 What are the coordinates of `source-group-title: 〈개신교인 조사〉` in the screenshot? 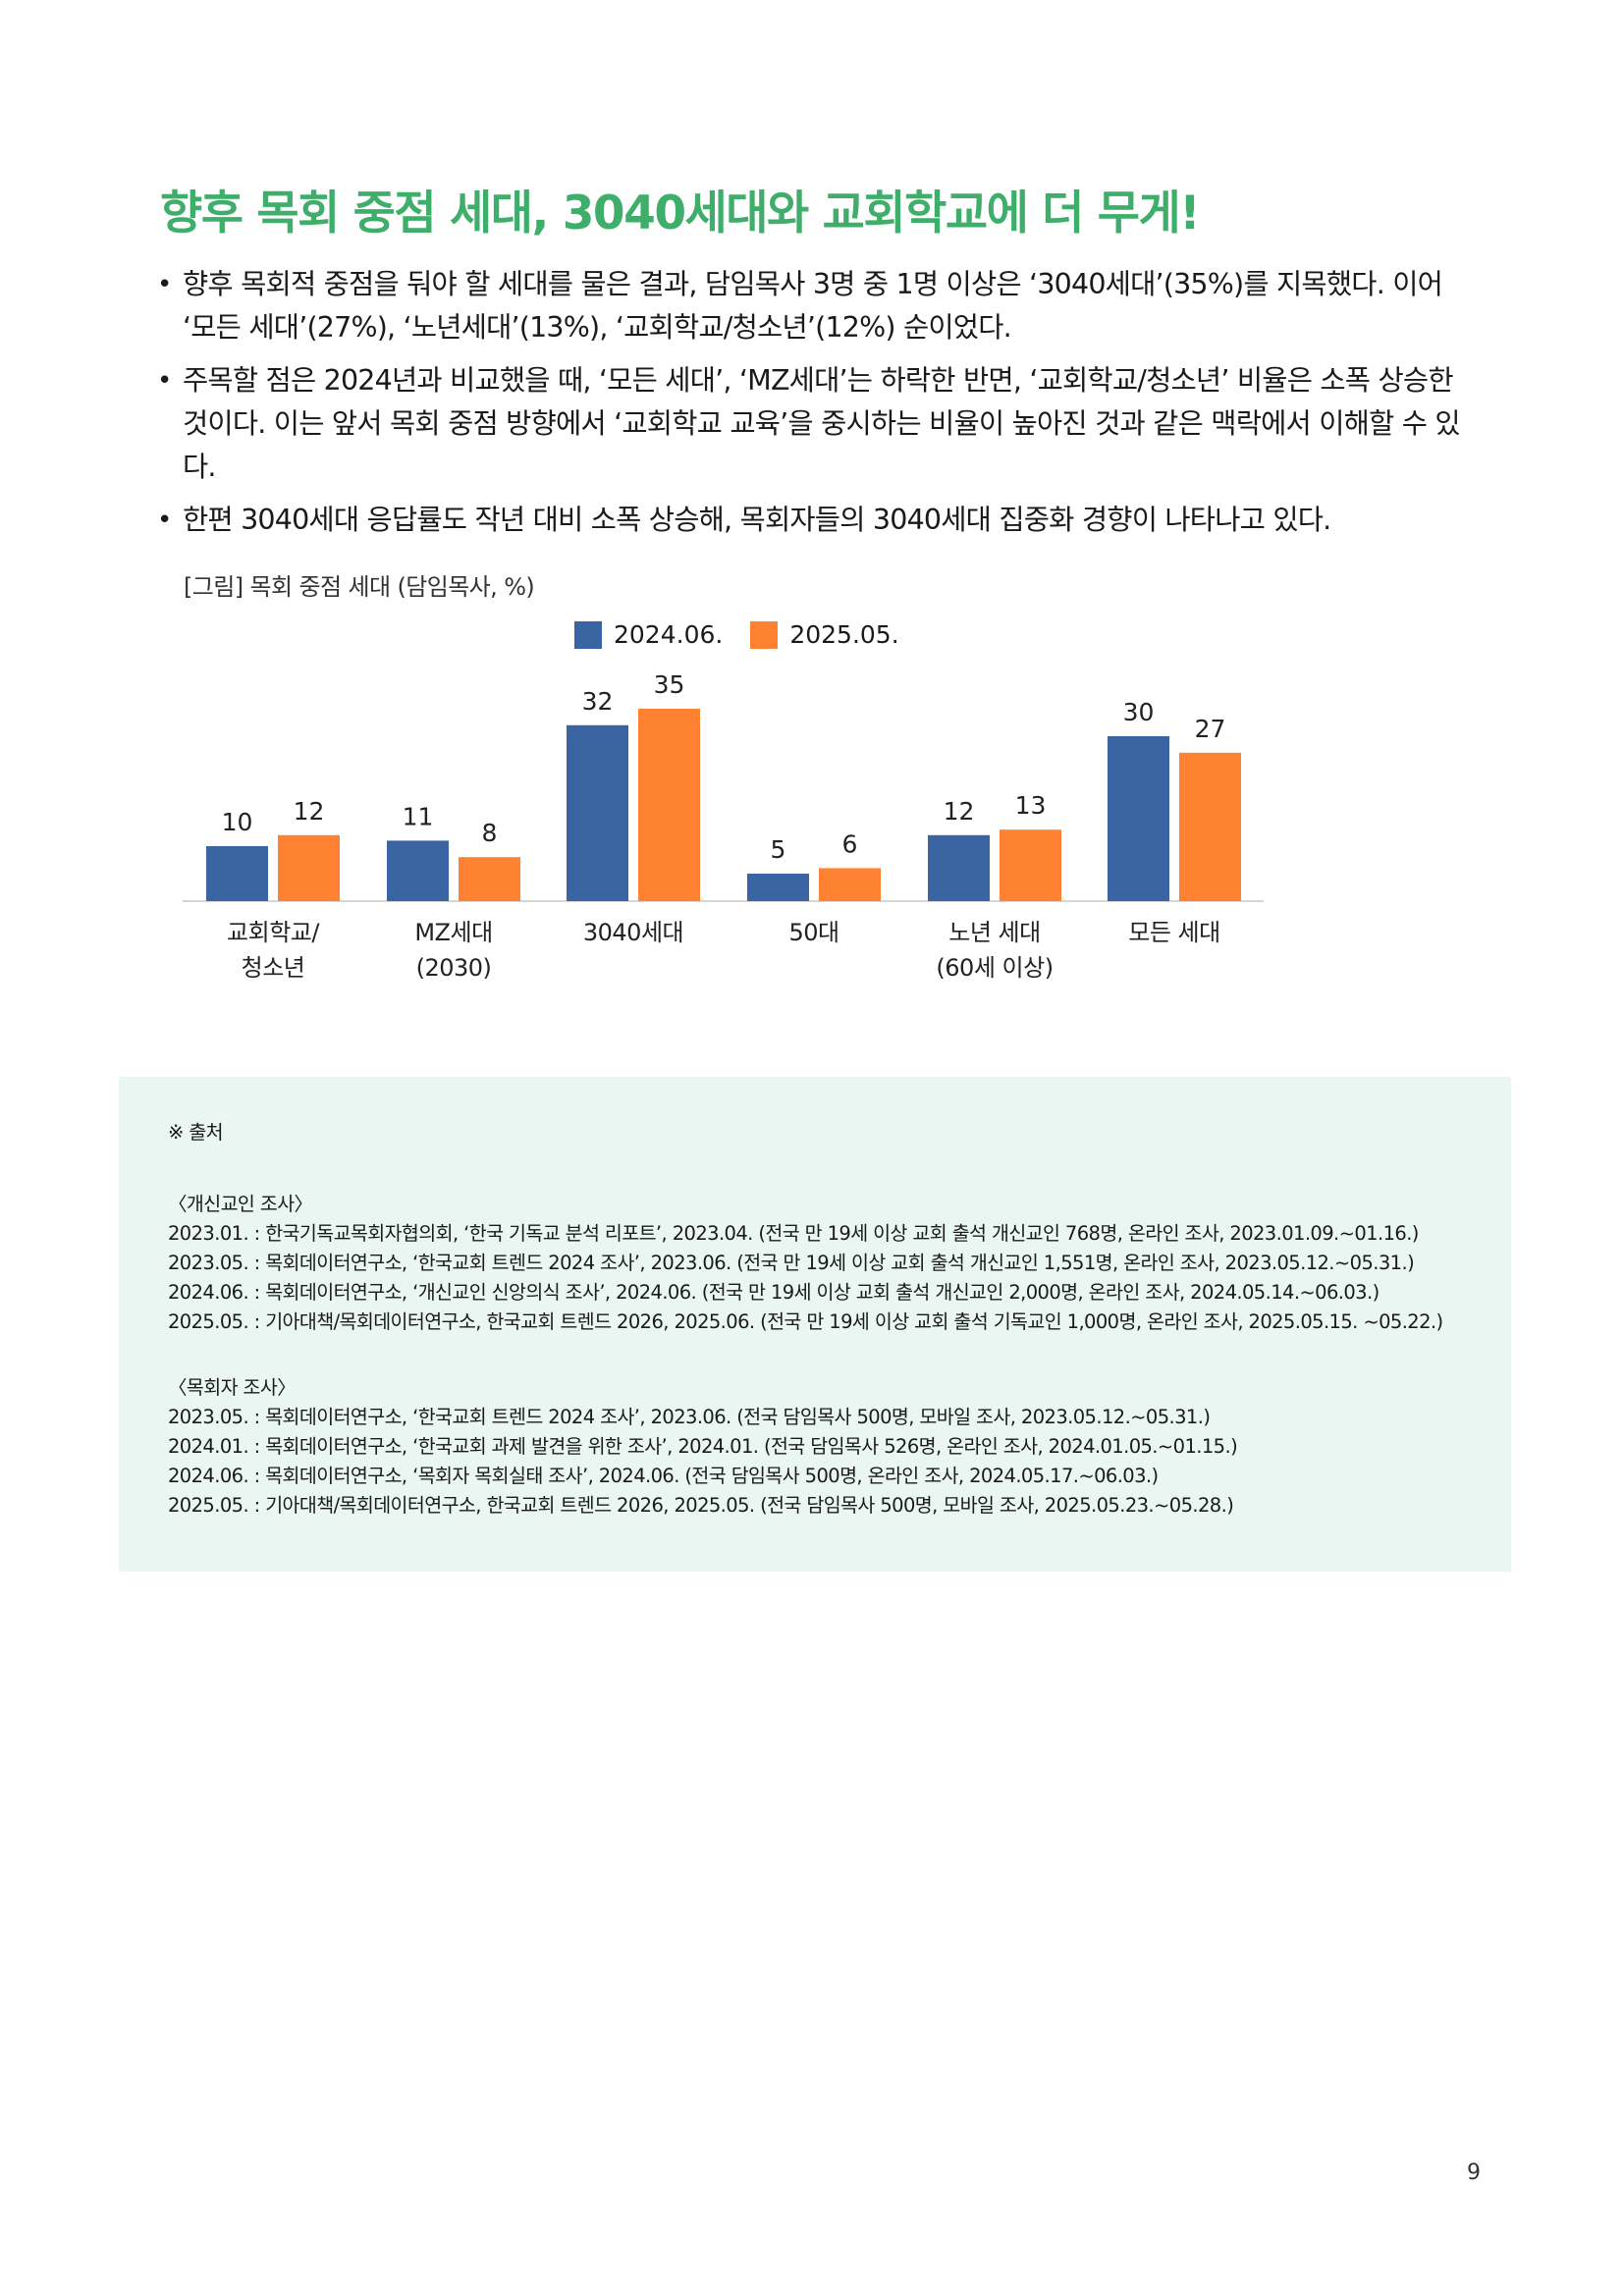 It's located at (240, 1204).